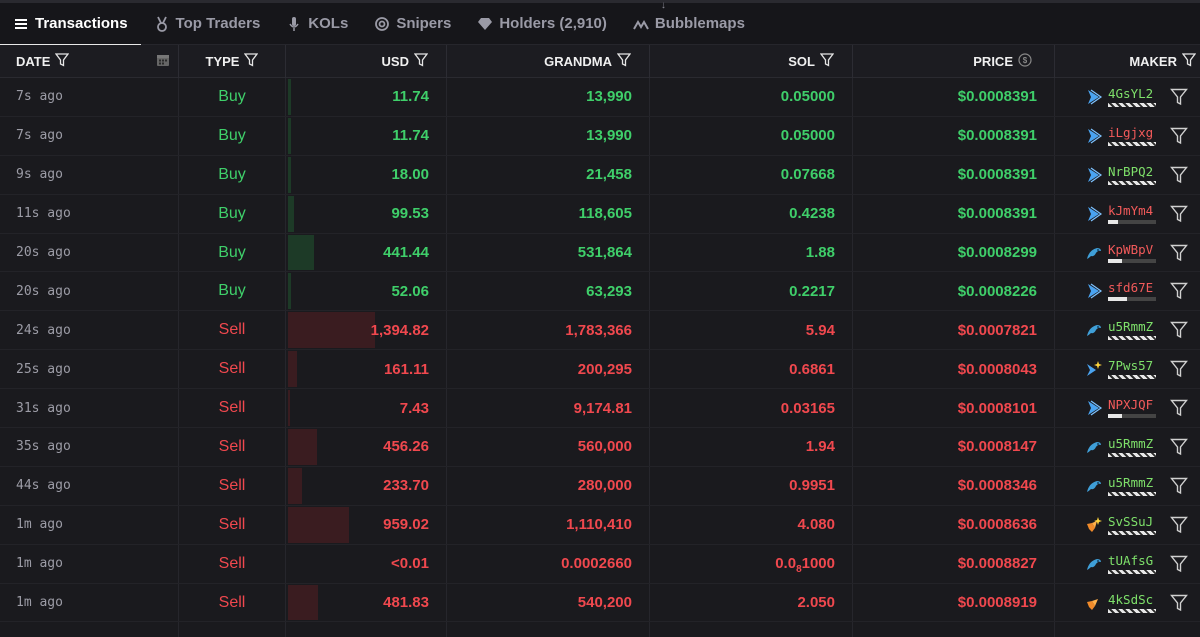 The image size is (1200, 637). I want to click on maker-address: NrBPQ2, so click(1131, 171).